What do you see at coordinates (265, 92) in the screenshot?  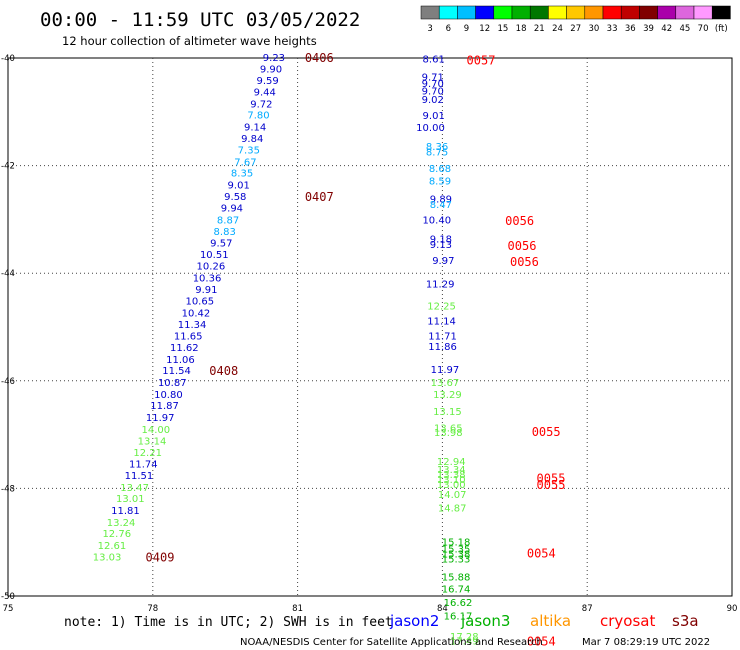 I see `swh-value-label: 9.44` at bounding box center [265, 92].